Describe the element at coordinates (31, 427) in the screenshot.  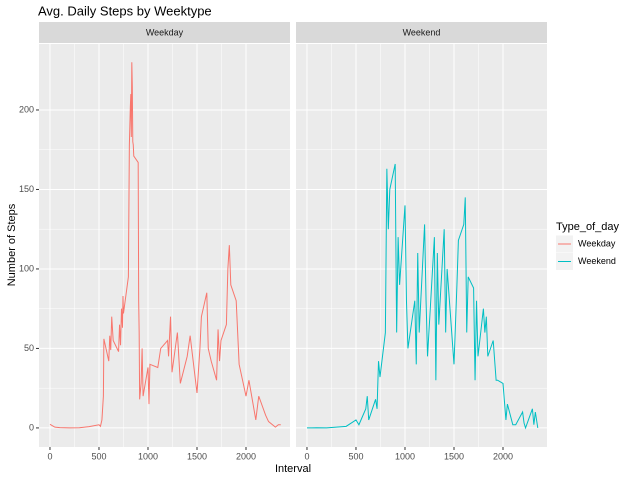
I see `y-tick-label: 0` at that location.